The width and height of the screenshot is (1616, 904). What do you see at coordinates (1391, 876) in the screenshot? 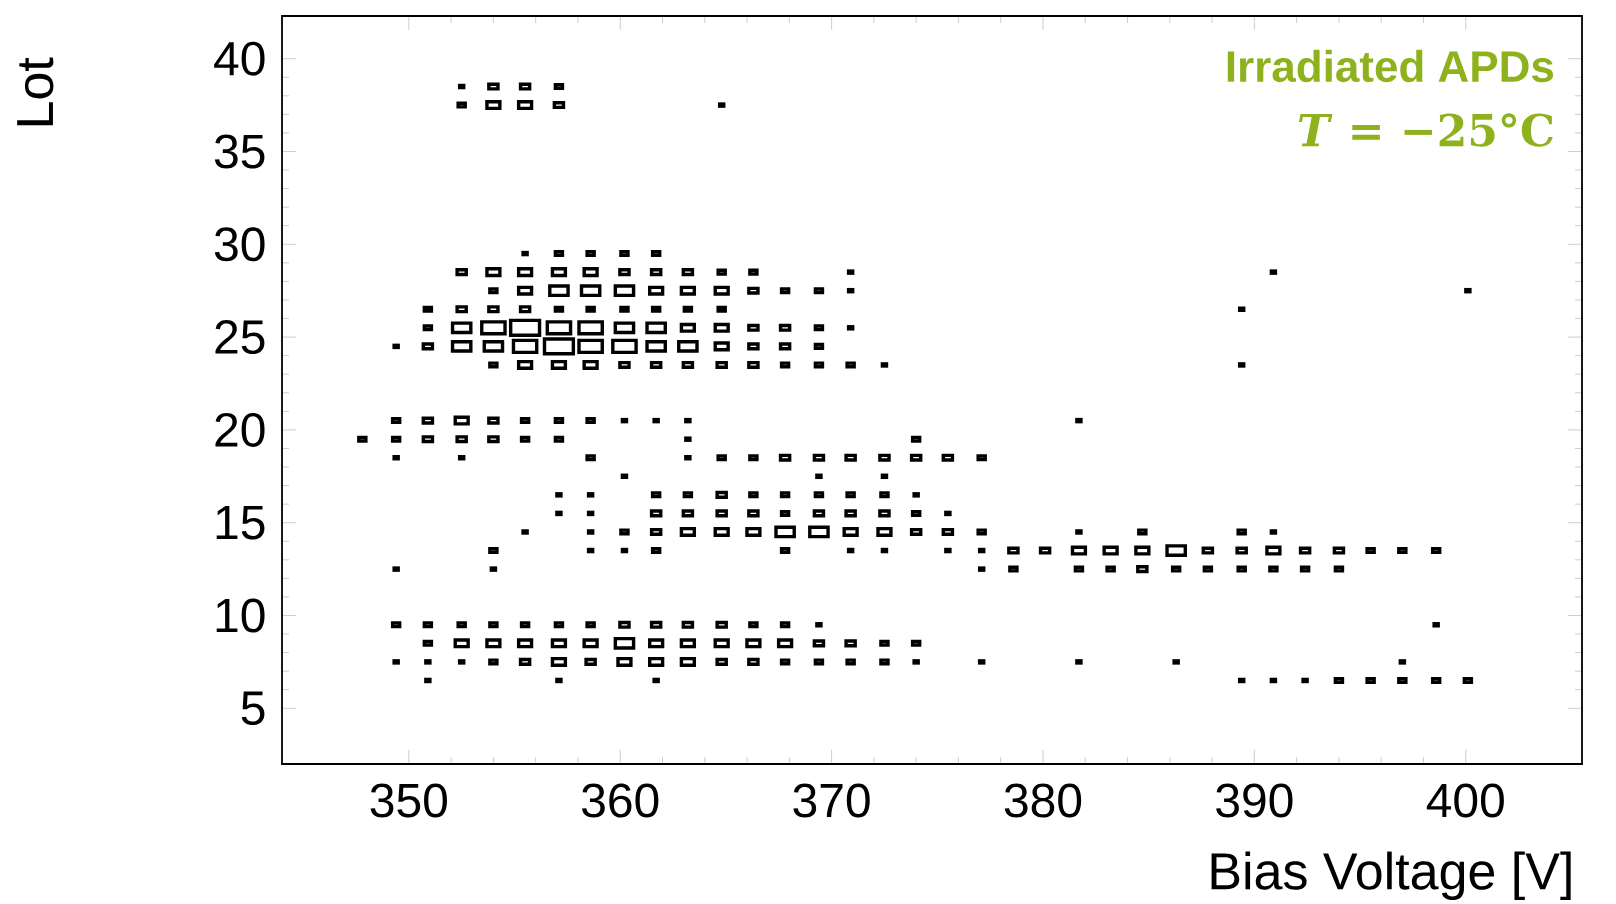
I see `x-axis-title: Bias Voltage [V]` at bounding box center [1391, 876].